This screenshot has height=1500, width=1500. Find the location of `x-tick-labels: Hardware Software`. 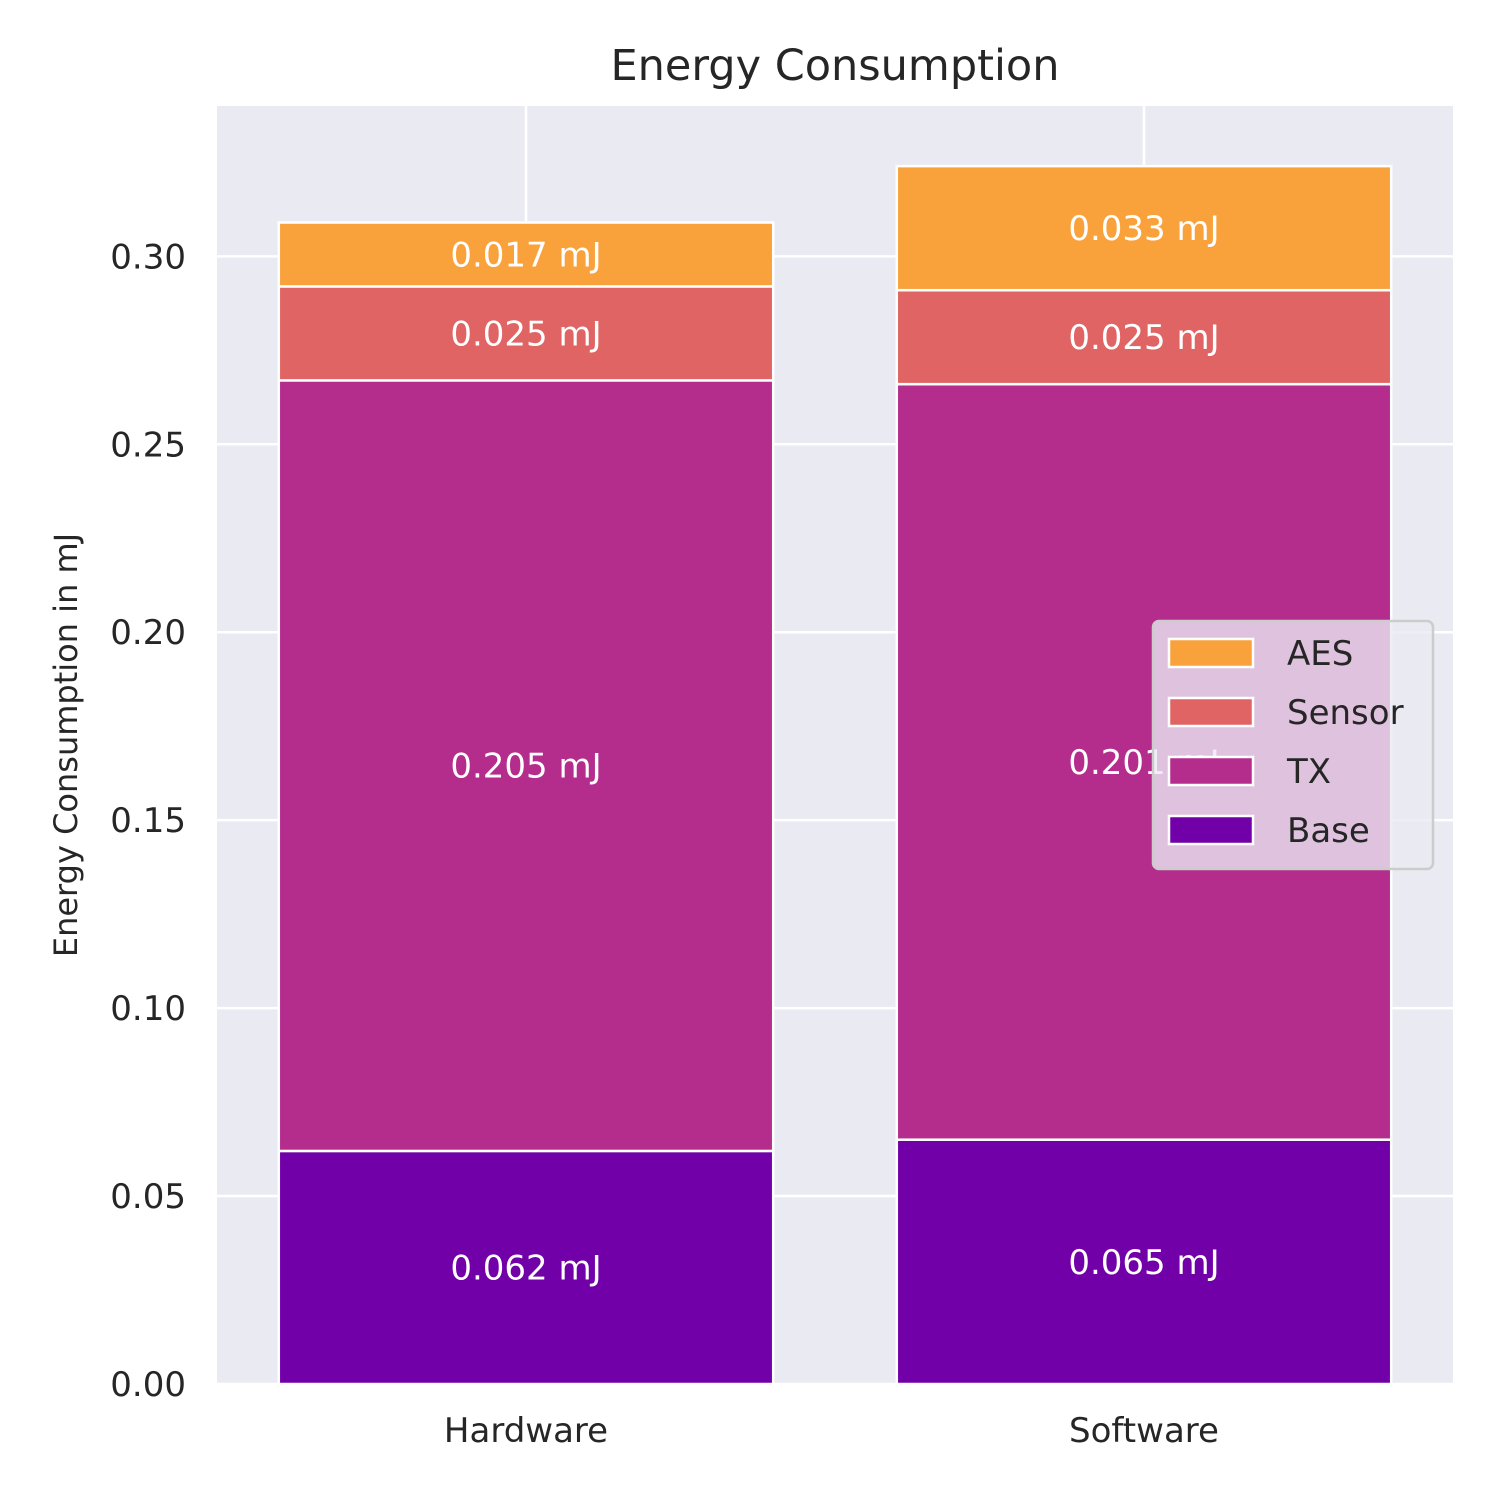

x-tick-labels: Hardware Software is located at coordinates (831, 1431).